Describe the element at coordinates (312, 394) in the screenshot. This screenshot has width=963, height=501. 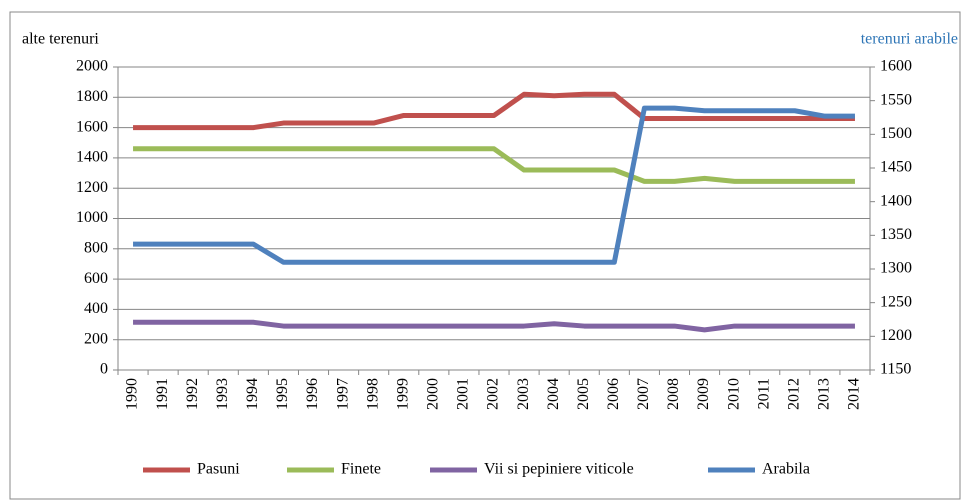
I see `x-tick-label: 1996` at that location.